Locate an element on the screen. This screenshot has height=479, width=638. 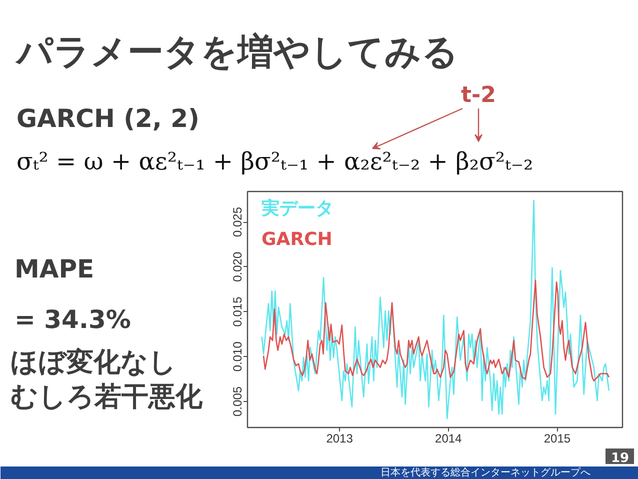
y-tick-label: 0.010 is located at coordinates (237, 356).